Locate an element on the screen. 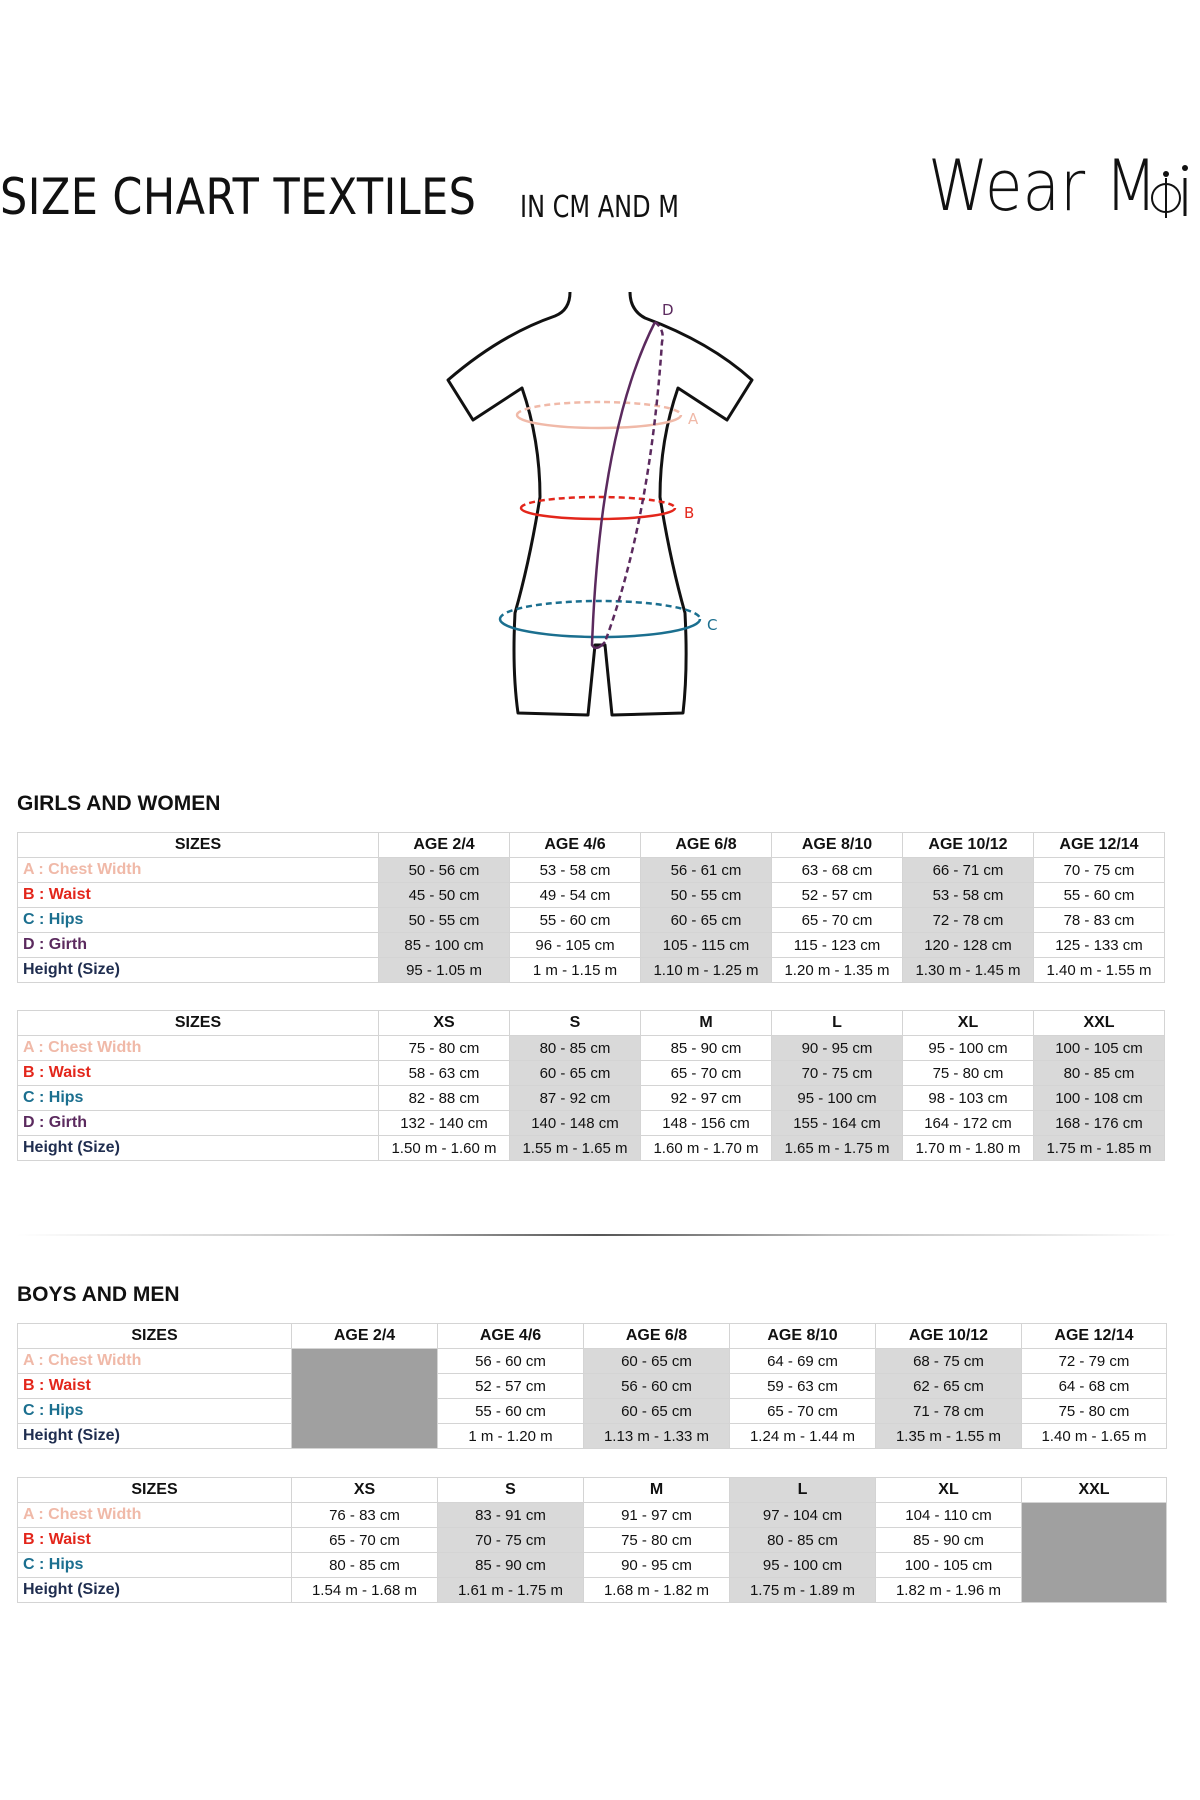  table-cell: 56 - 61 cm is located at coordinates (706, 870).